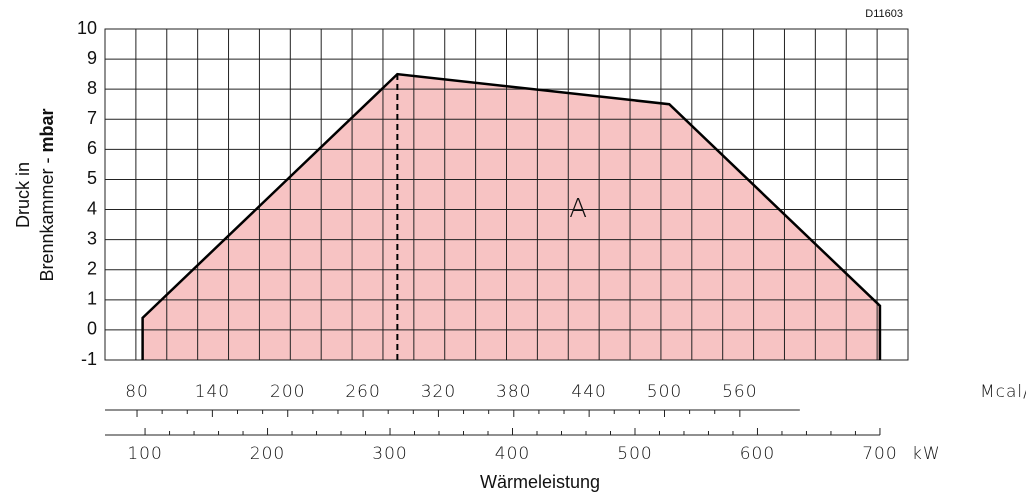 The height and width of the screenshot is (497, 1026). What do you see at coordinates (92, 329) in the screenshot?
I see `y-tick-label: 0` at bounding box center [92, 329].